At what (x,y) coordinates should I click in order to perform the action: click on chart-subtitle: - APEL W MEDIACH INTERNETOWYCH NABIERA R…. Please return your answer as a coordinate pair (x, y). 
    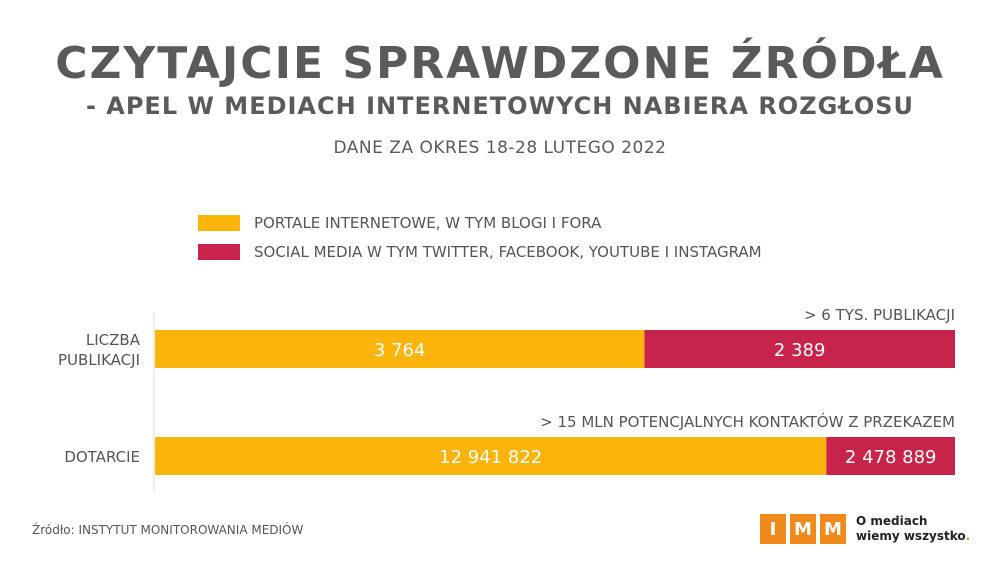
    Looking at the image, I should click on (500, 106).